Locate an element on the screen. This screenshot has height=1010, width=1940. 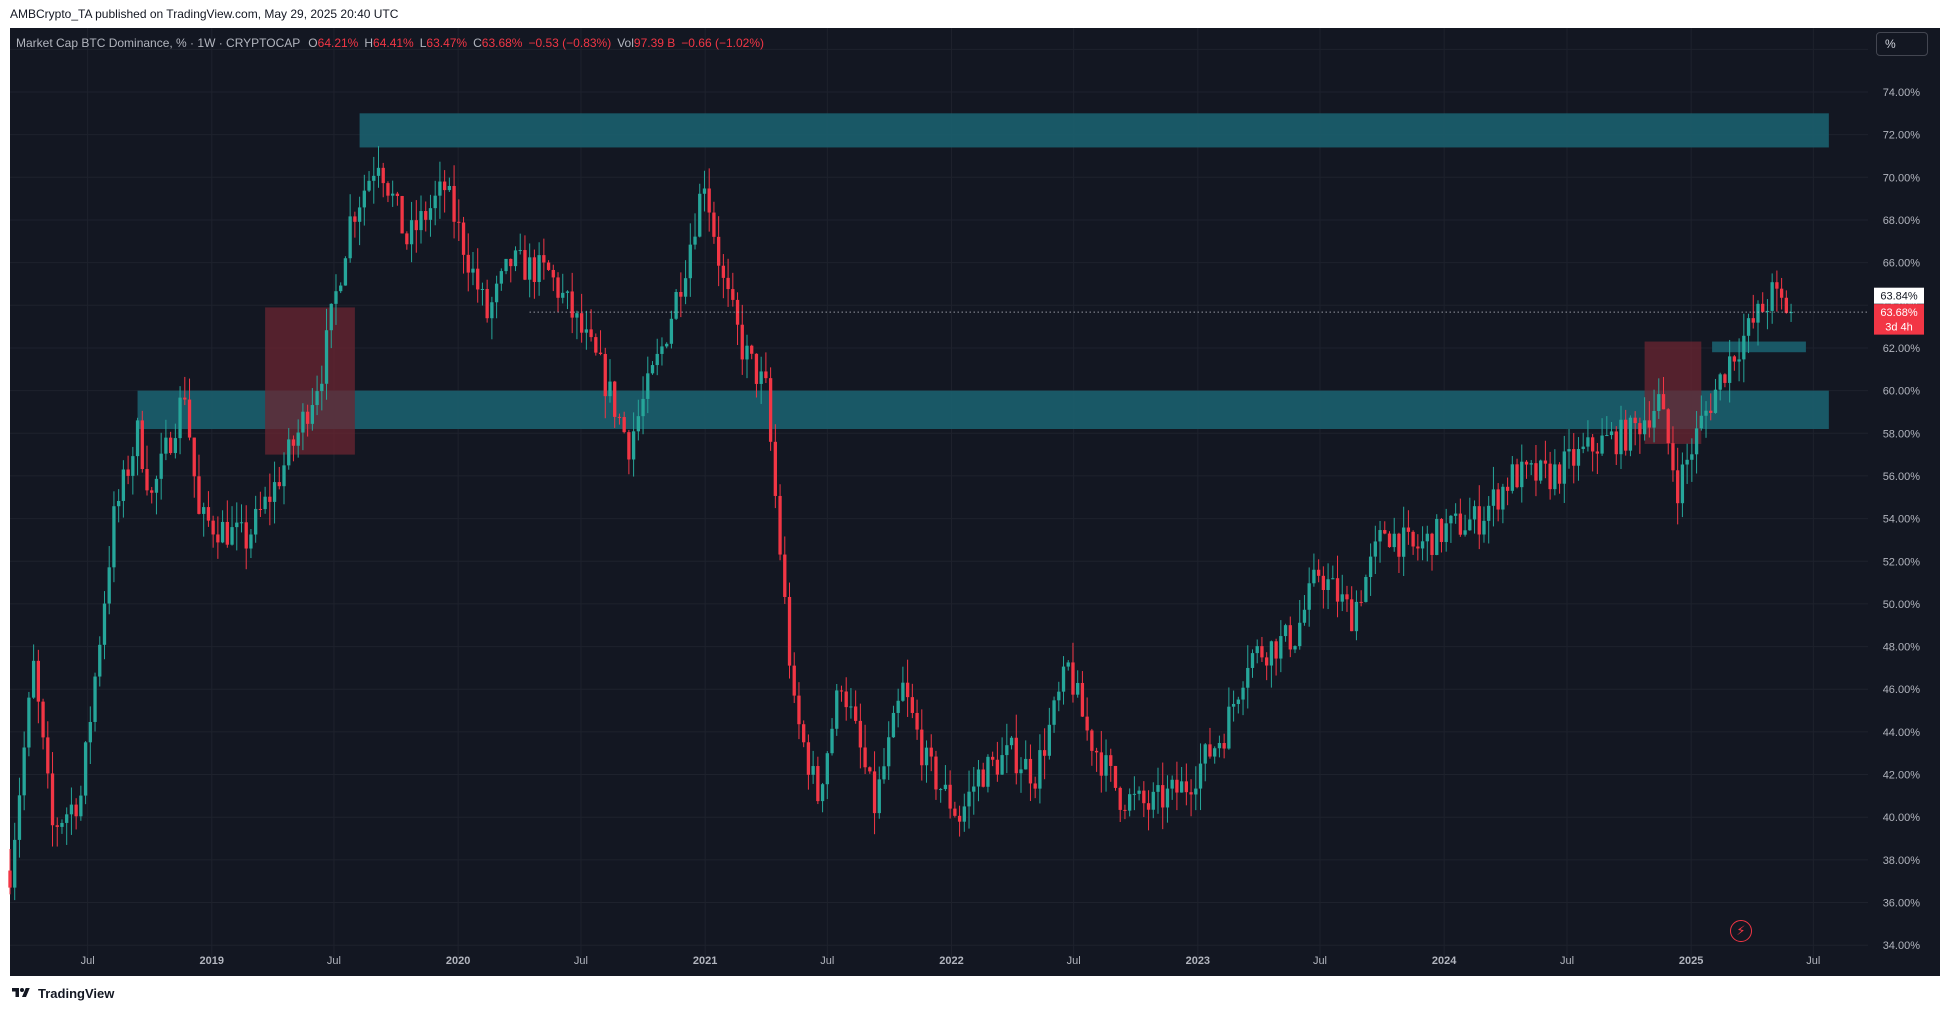
x-tick-label: 2025 is located at coordinates (1691, 961).